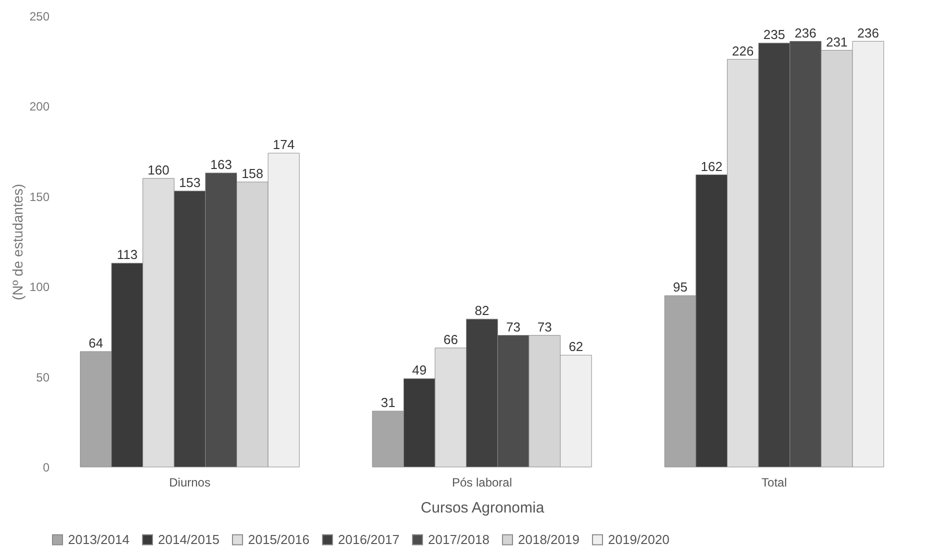  Describe the element at coordinates (283, 144) in the screenshot. I see `data-label: 174` at that location.